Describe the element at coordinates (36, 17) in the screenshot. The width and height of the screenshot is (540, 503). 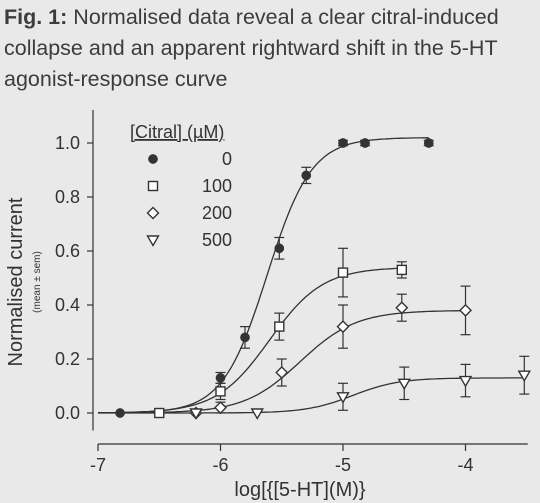
I see `figure-label: Fig. 1:` at that location.